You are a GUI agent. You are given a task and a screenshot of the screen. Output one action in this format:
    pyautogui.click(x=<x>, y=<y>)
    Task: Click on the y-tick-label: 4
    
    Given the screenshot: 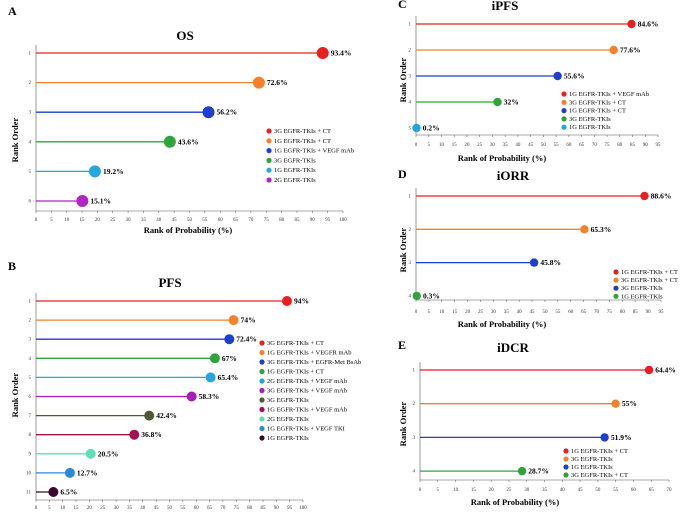 What is the action you would take?
    pyautogui.click(x=30, y=142)
    